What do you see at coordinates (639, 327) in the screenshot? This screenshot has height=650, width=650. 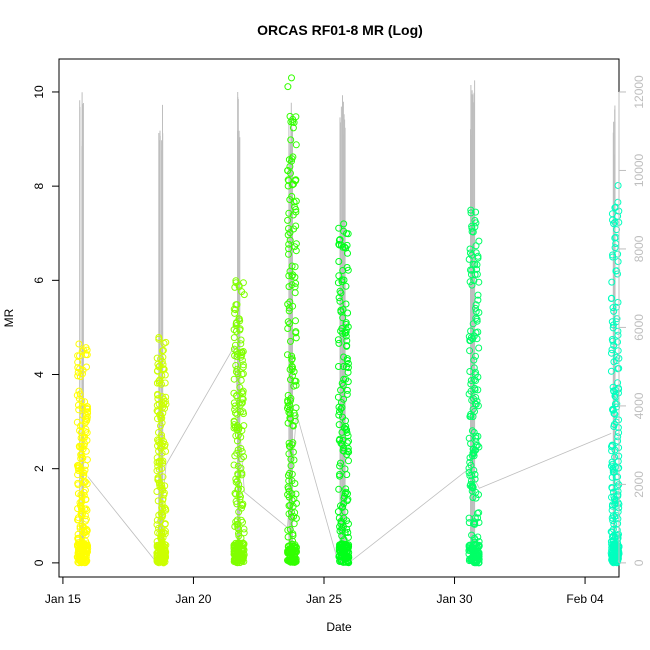 I see `y-right-tick-label: 6000` at bounding box center [639, 327].